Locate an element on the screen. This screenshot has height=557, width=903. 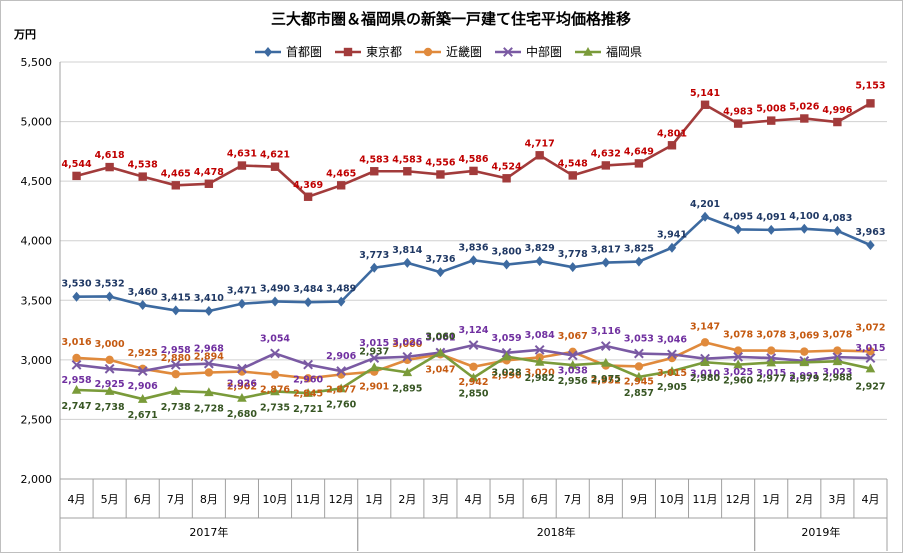
data-label: 2,902 is located at coordinates (242, 387).